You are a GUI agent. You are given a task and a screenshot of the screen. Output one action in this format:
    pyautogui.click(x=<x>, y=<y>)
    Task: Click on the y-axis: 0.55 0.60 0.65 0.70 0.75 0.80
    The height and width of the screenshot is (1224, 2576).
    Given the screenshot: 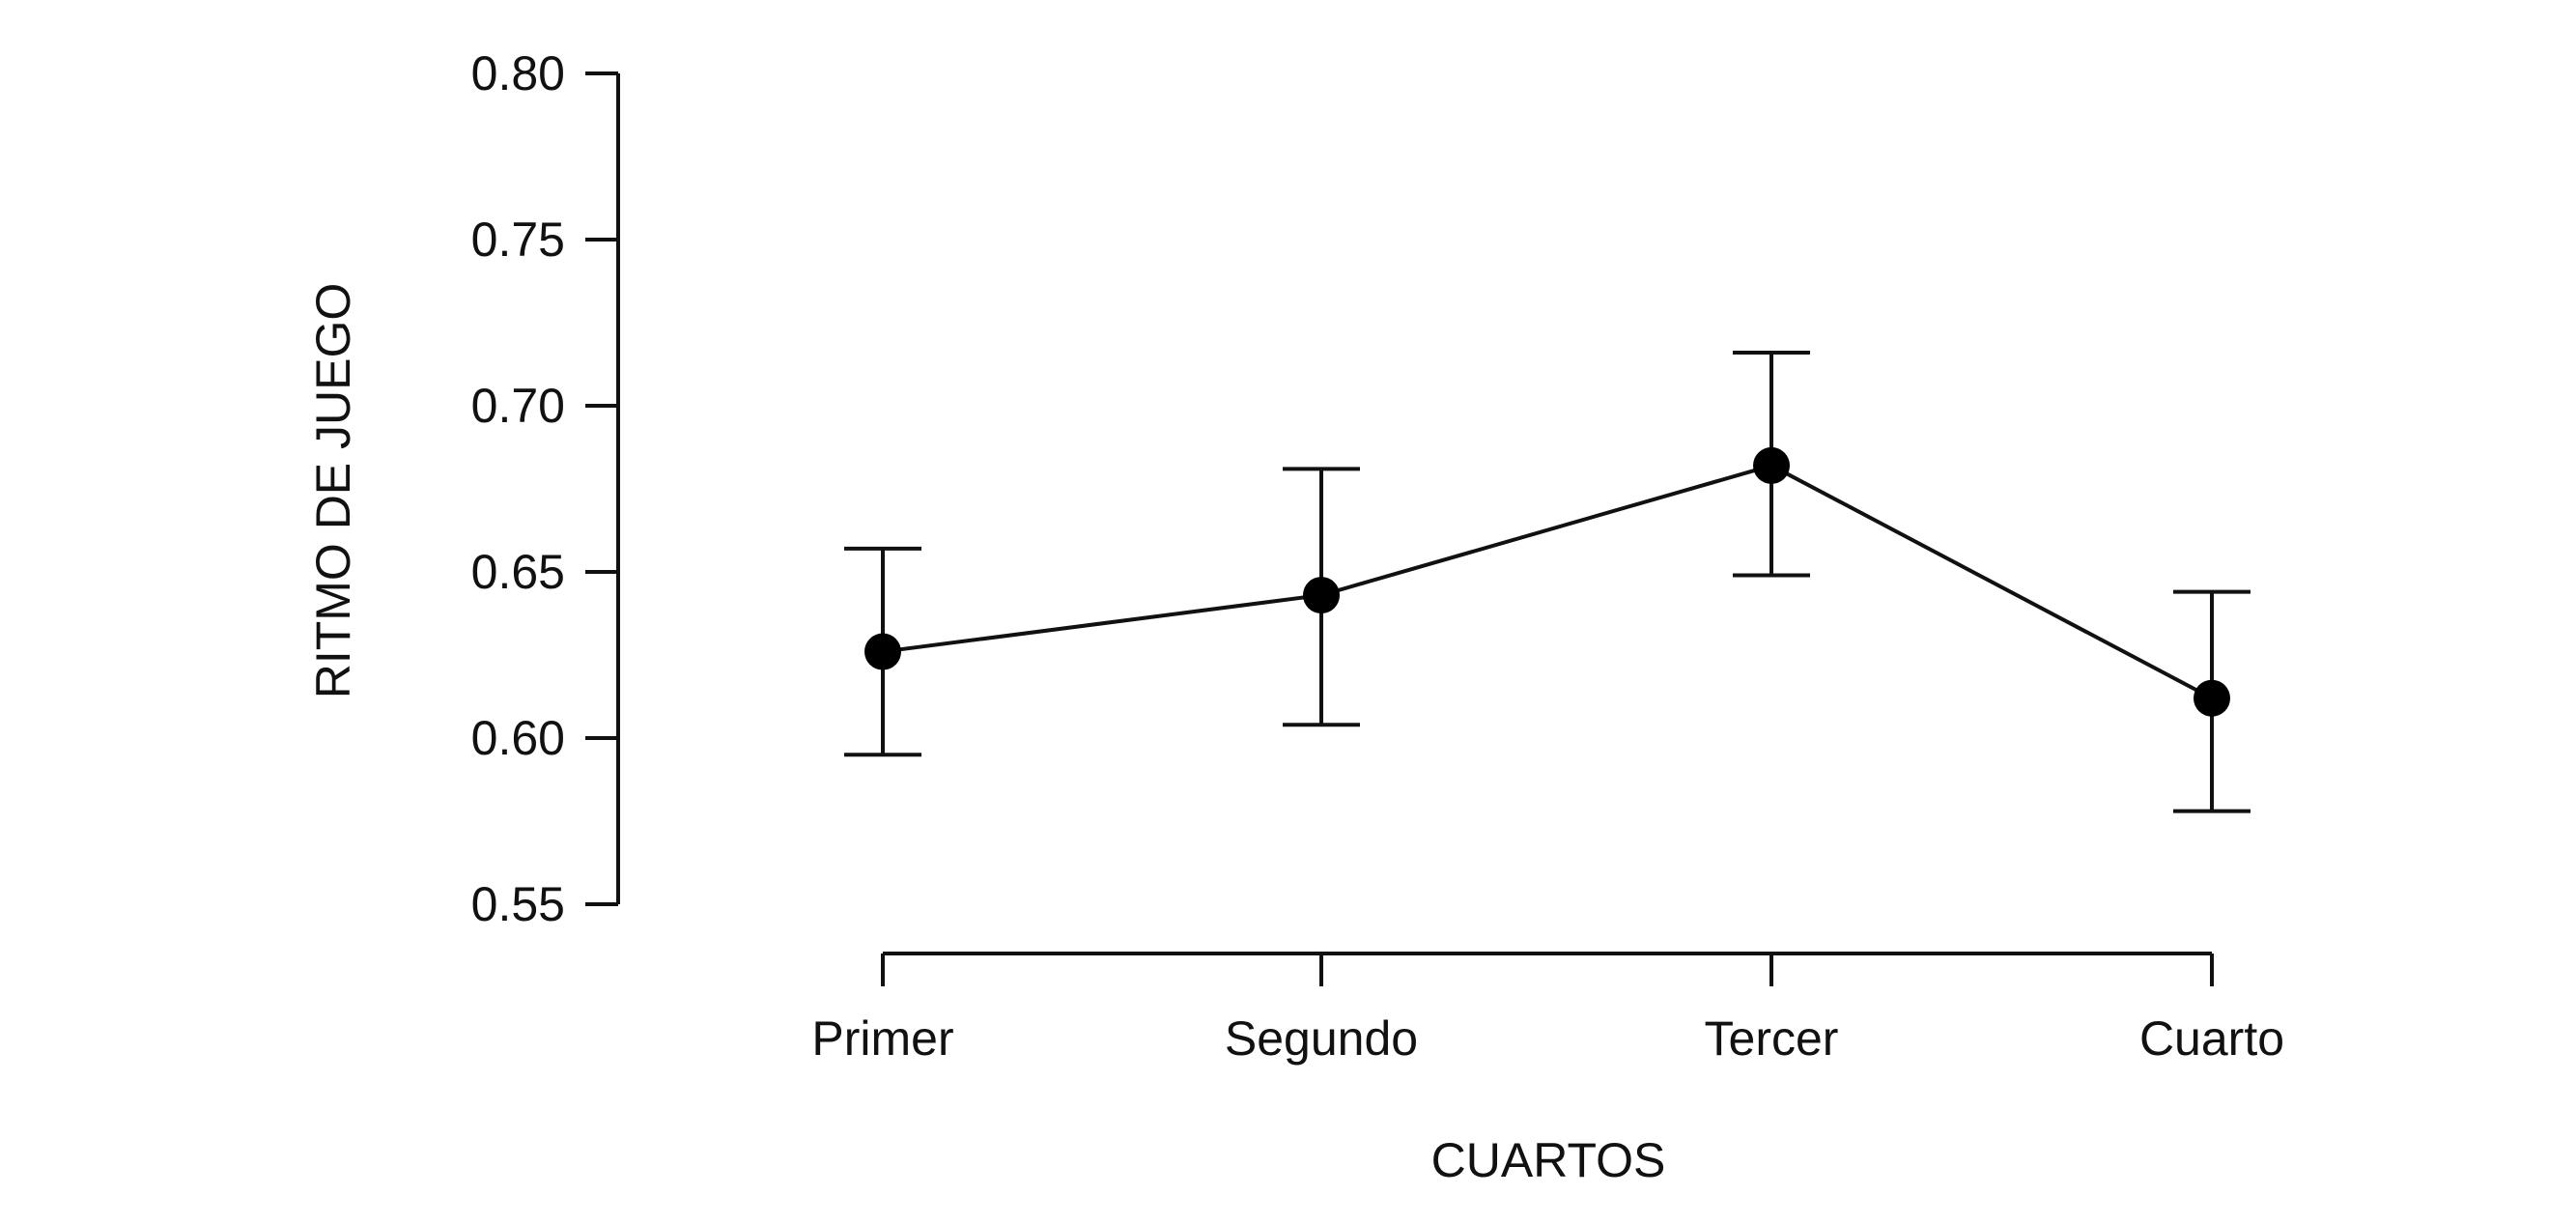 What is the action you would take?
    pyautogui.click(x=545, y=489)
    